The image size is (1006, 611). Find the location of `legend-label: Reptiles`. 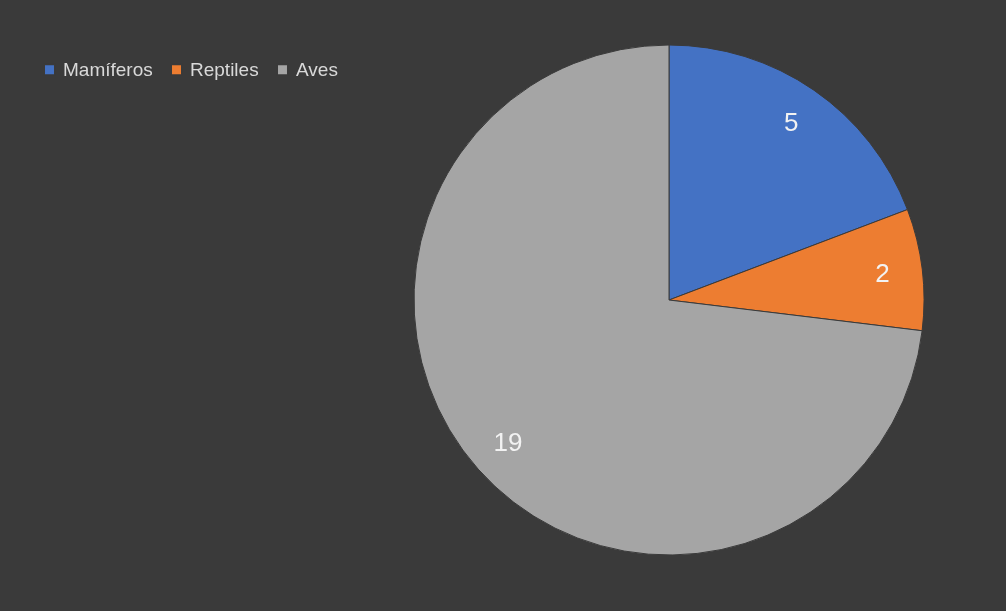

legend-label: Reptiles is located at coordinates (224, 69).